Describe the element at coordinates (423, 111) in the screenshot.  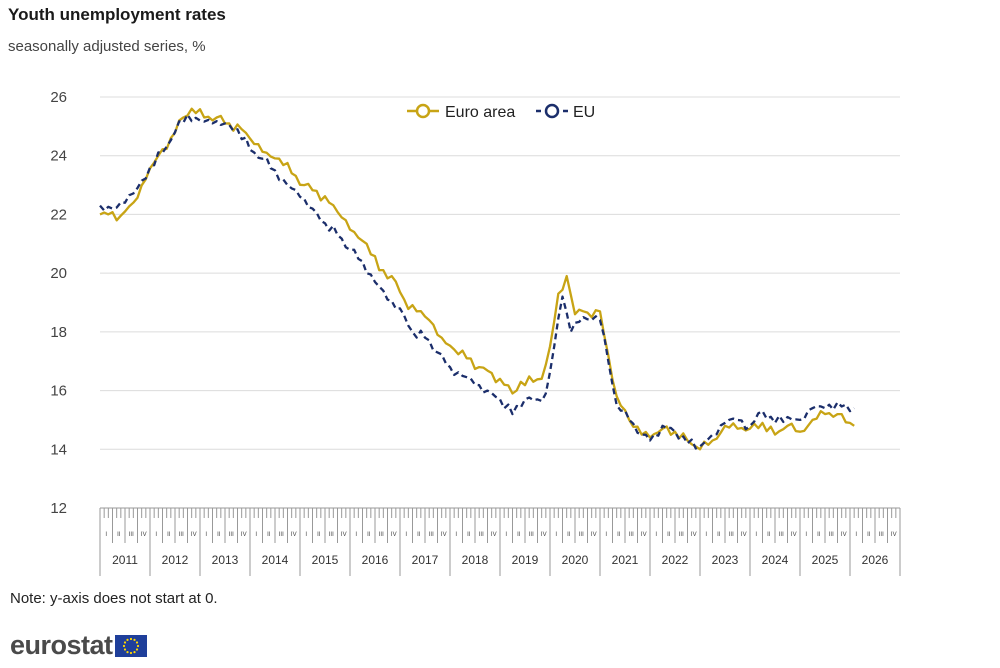
I see `legend-marker-euro-area` at that location.